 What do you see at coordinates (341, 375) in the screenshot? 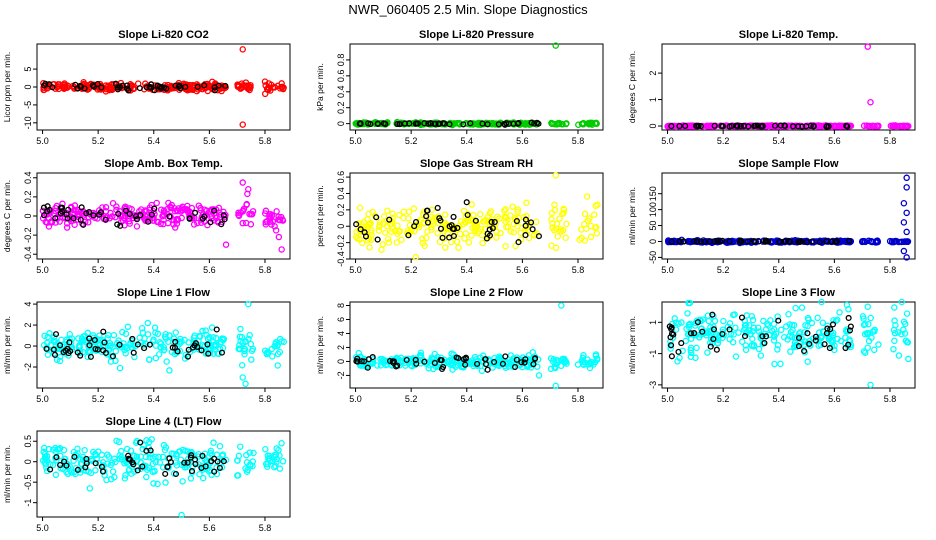
I see `y-tick-label: -2` at bounding box center [341, 375].